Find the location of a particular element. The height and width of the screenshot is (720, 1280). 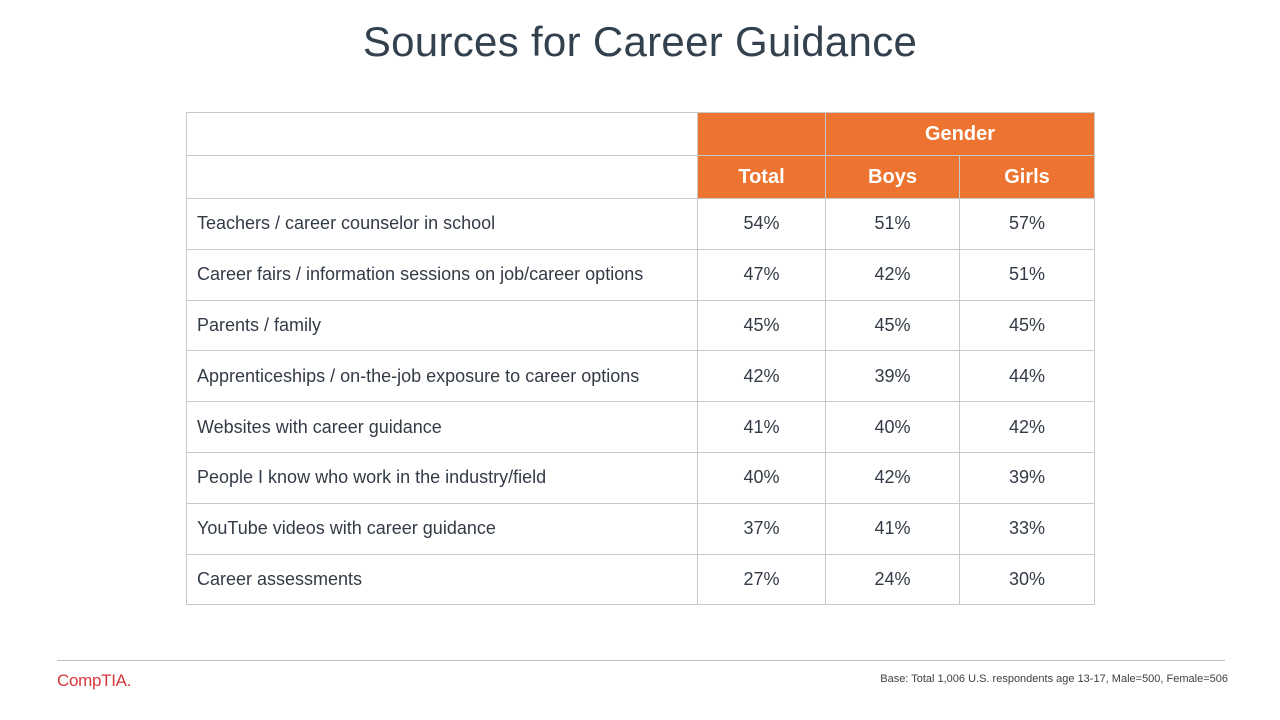

value-boys: 45% is located at coordinates (892, 325).